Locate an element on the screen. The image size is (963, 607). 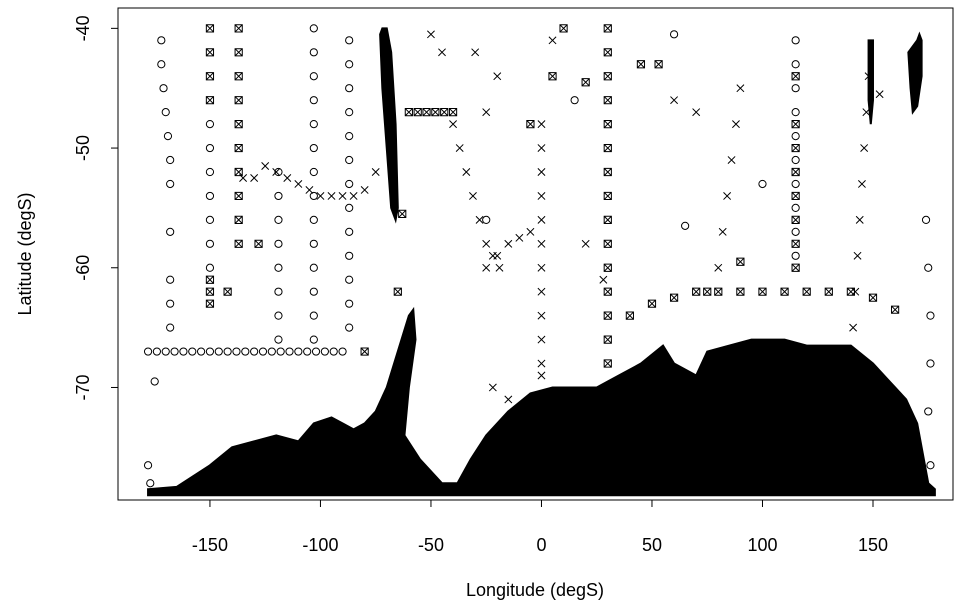
x-tick-label: -50 is located at coordinates (431, 545).